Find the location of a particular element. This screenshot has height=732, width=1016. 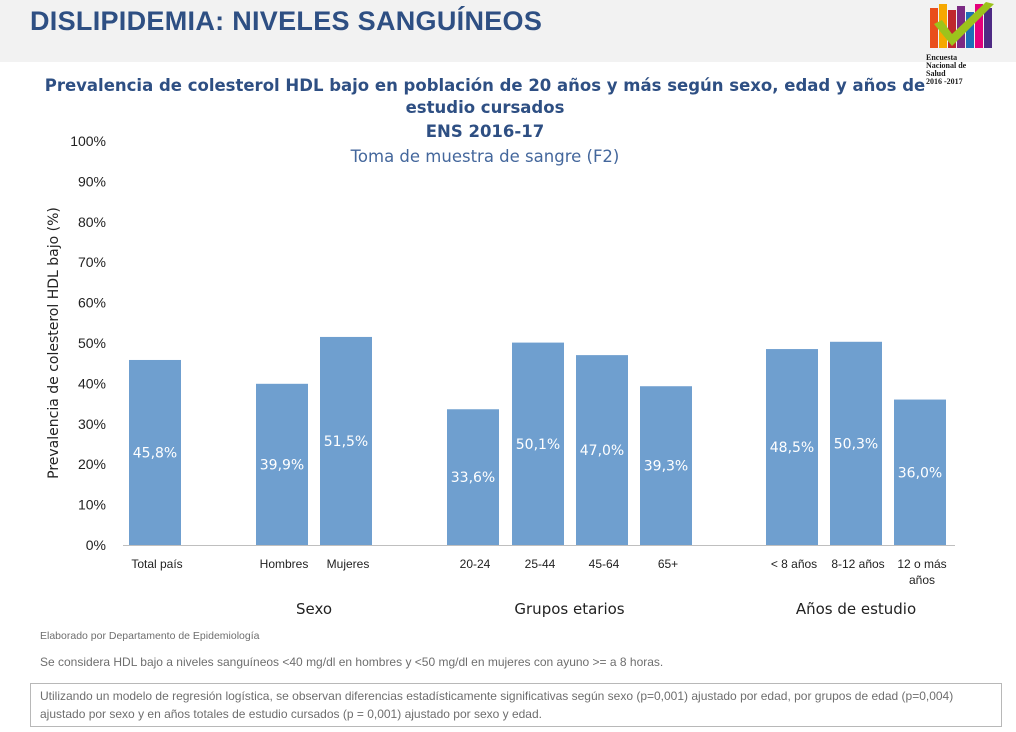

x-tick-label: años is located at coordinates (922, 580).